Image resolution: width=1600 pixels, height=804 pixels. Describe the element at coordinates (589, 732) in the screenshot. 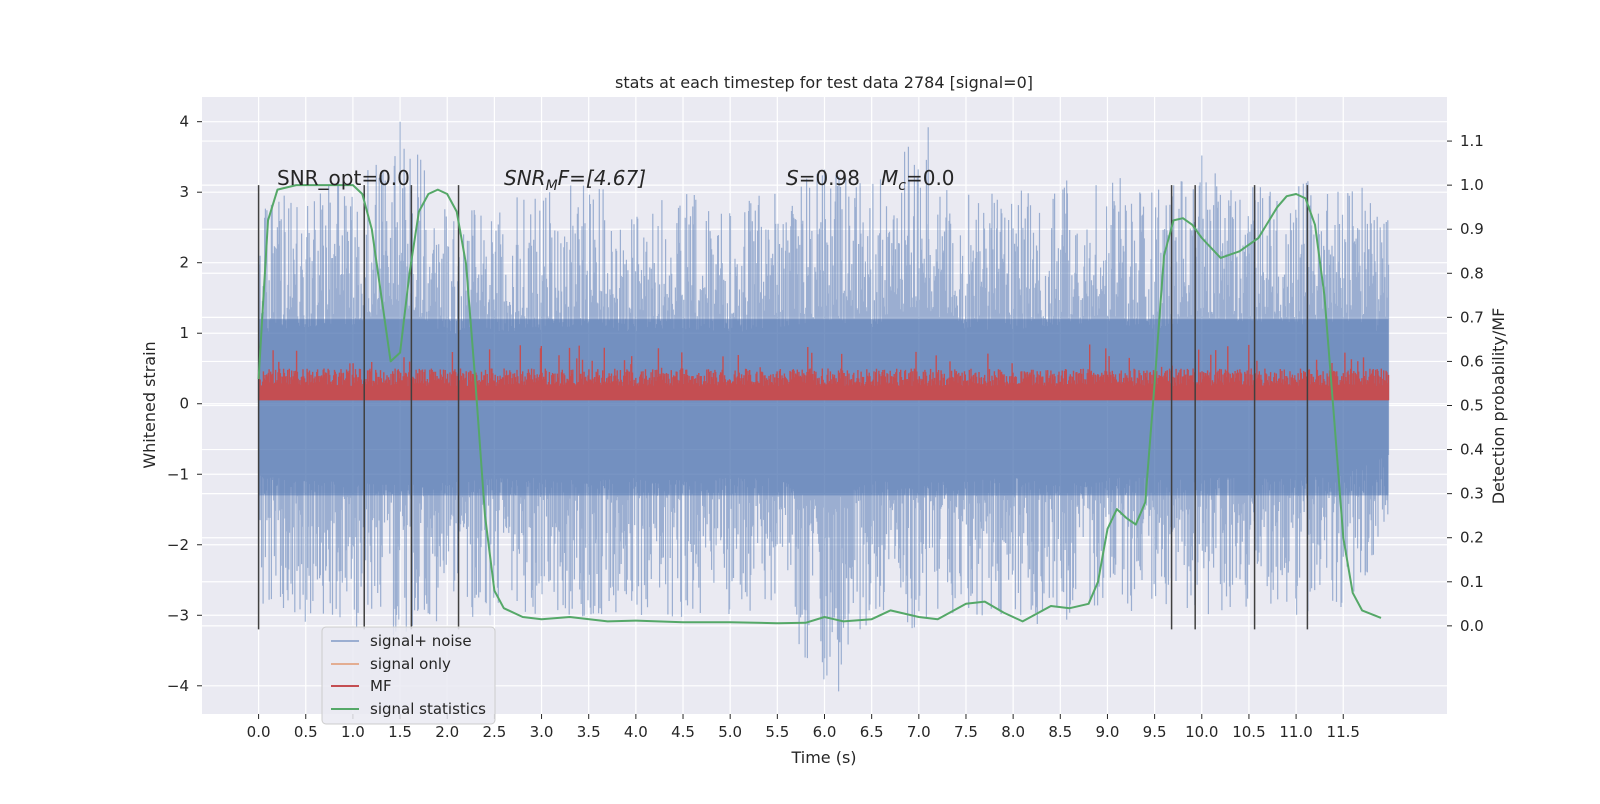

I see `x-tick-label: 3.5` at that location.